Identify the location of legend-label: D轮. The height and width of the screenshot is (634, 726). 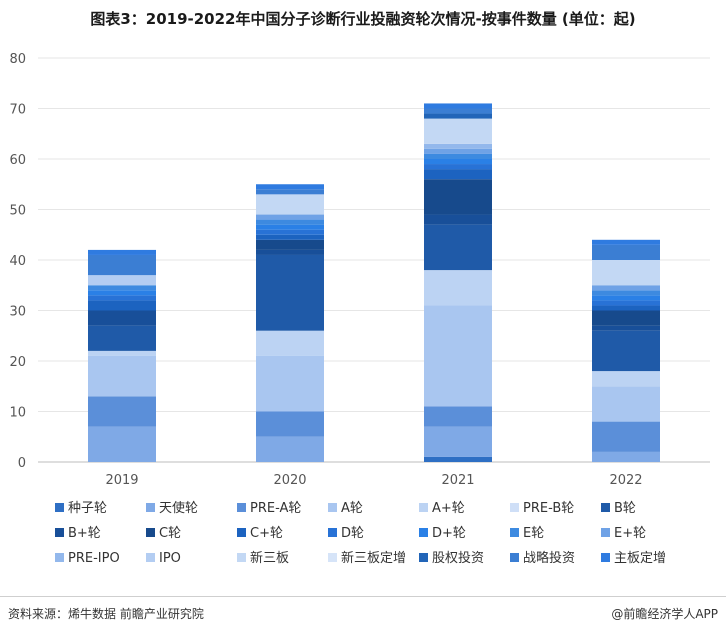
(352, 533).